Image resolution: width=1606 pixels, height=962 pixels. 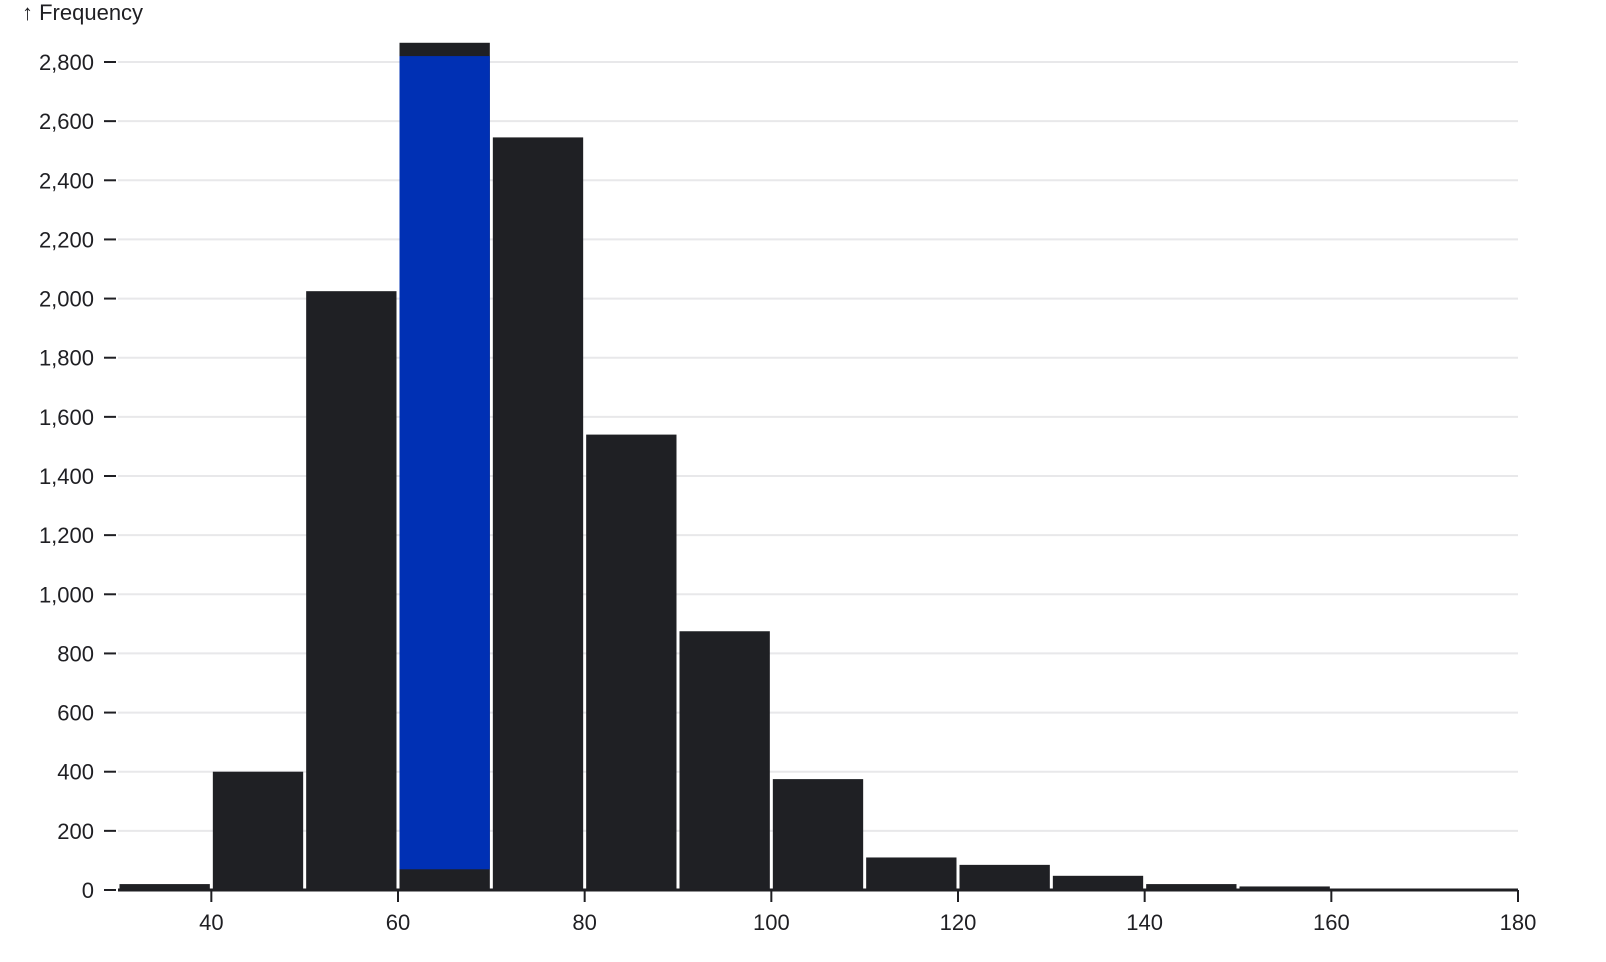 I want to click on x-tick-label: 120, so click(x=958, y=922).